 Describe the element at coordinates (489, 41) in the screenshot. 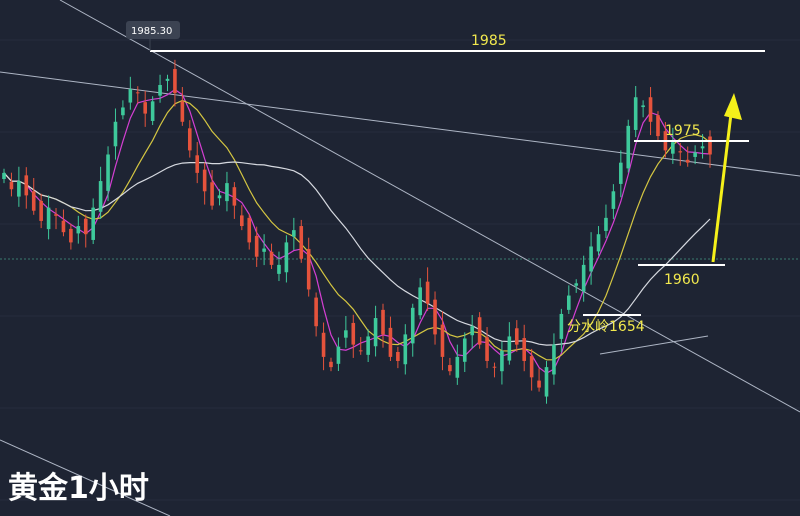

I see `level-1985-label: 1985` at that location.